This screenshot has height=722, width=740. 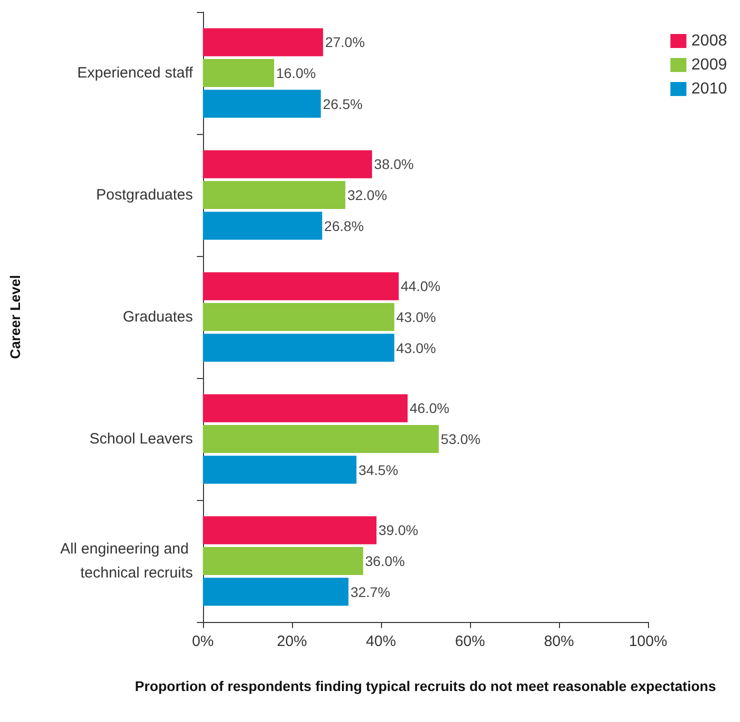 I want to click on legend-label: 2008, so click(x=709, y=41).